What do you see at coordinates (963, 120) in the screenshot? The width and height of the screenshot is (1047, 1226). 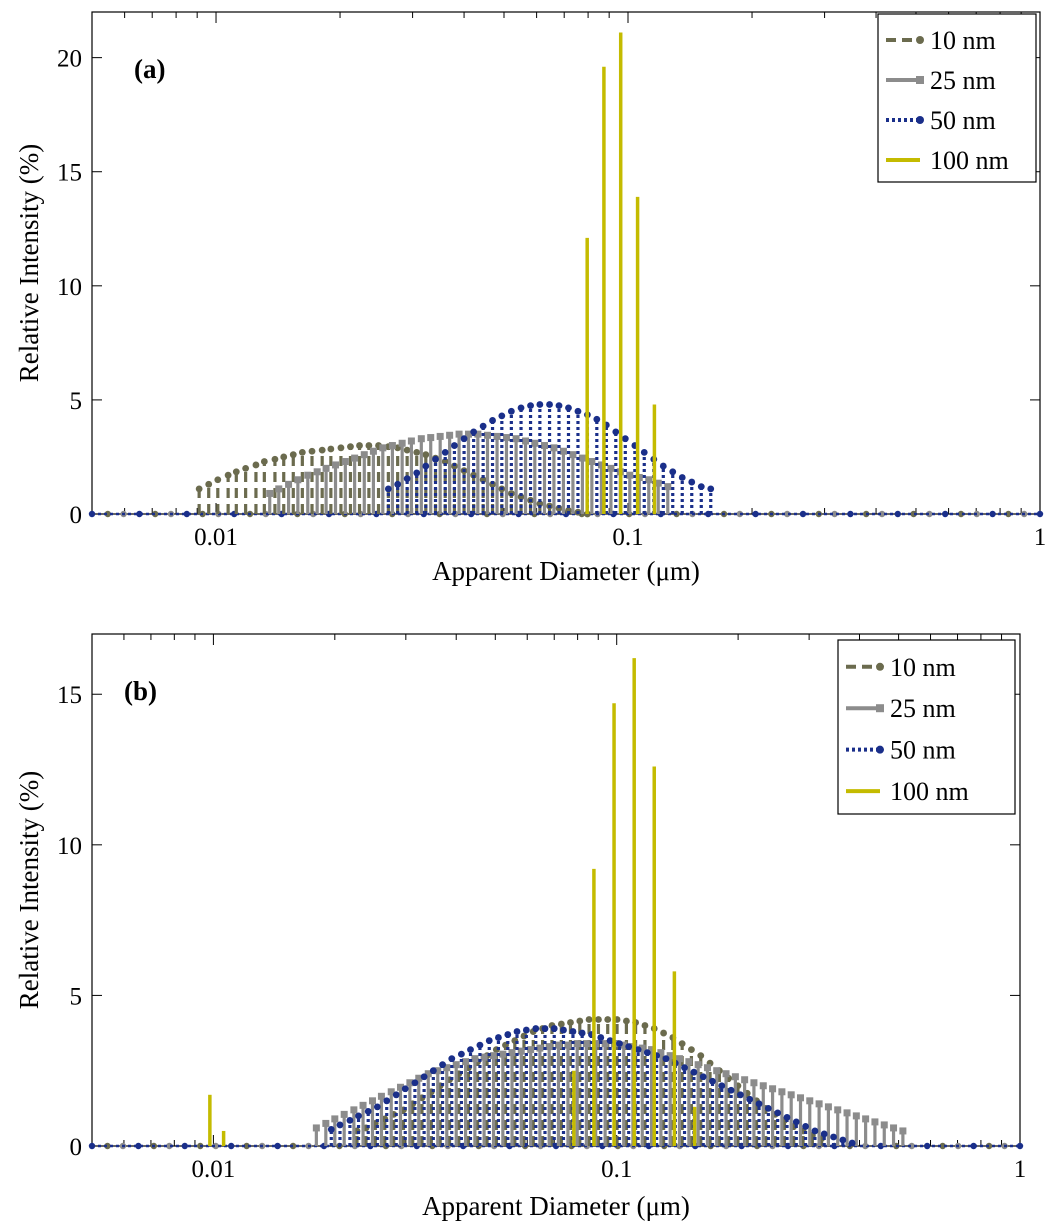 I see `legend-label: 50 nm` at bounding box center [963, 120].